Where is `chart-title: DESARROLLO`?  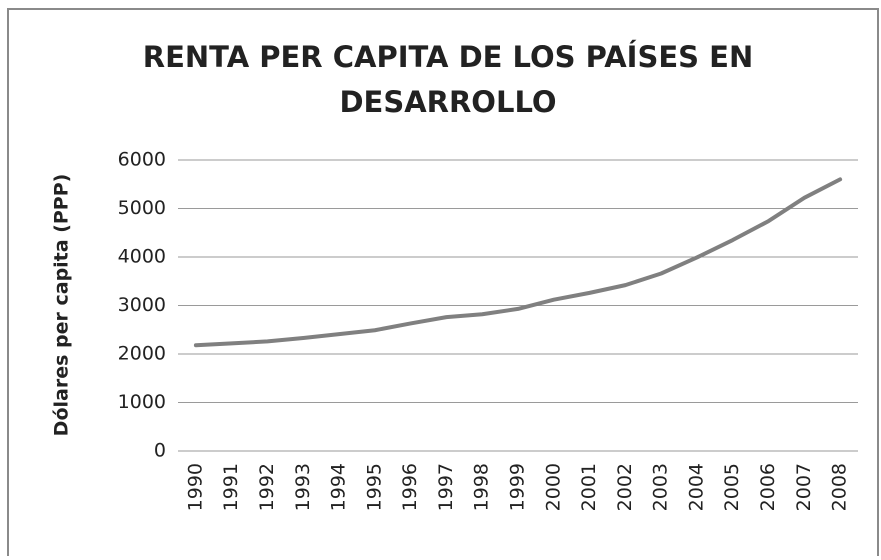
chart-title: DESARROLLO is located at coordinates (447, 102).